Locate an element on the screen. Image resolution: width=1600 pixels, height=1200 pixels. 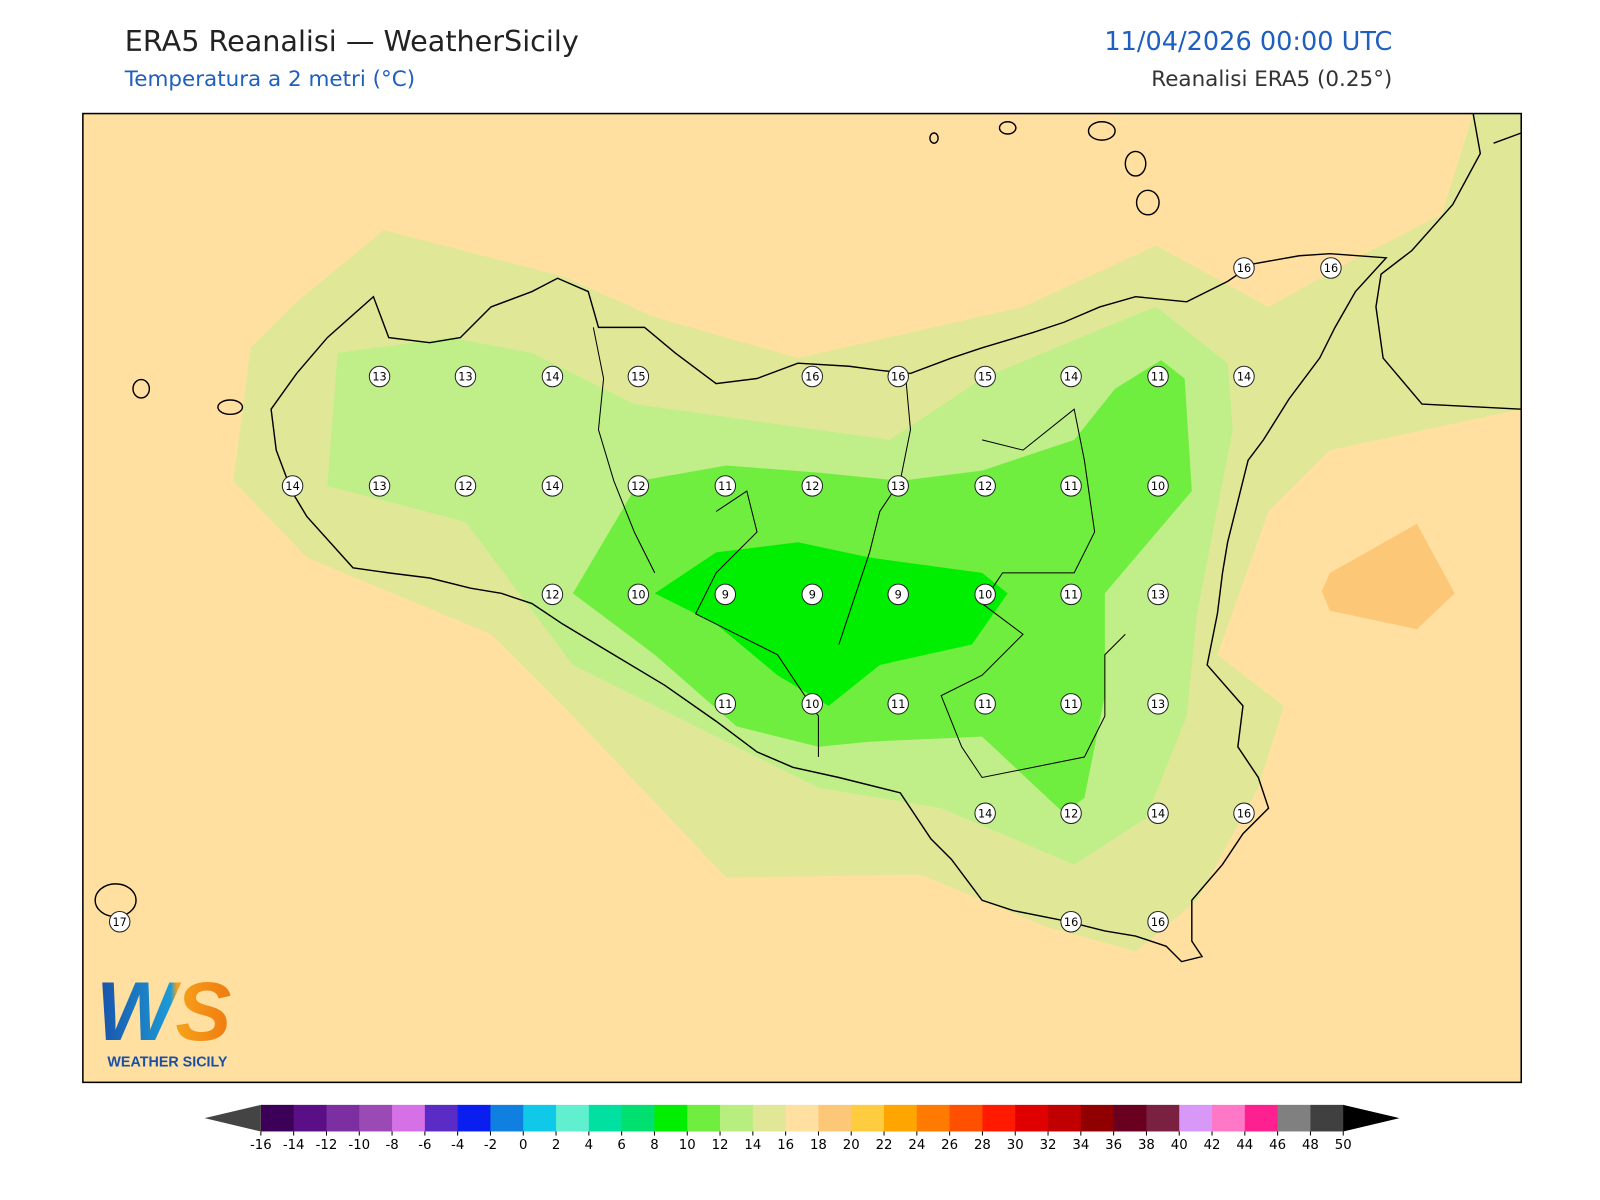
colorbar-tick-label: 34 is located at coordinates (1080, 1145).